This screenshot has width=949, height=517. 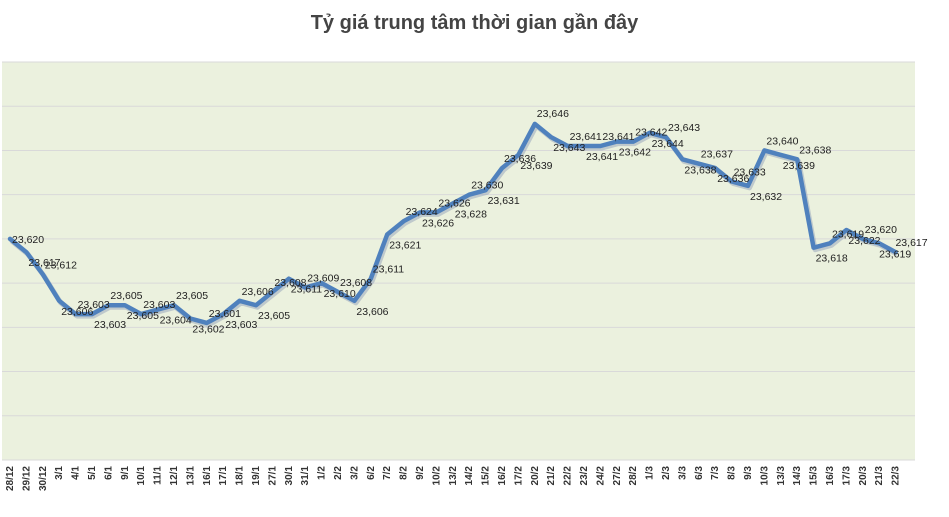 I want to click on x-tick-label: 14/3, so click(x=797, y=476).